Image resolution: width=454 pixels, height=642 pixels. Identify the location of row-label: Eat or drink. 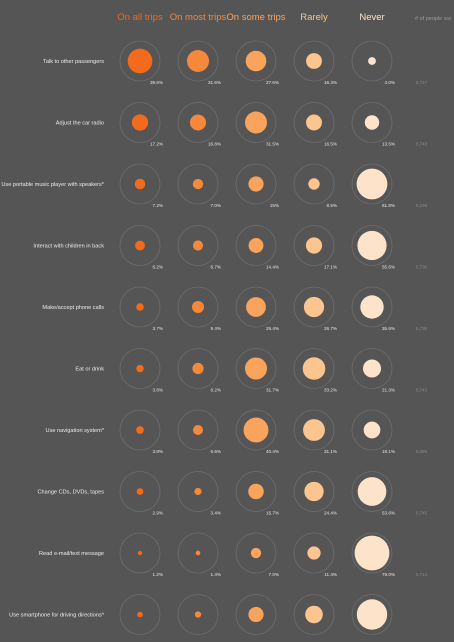
(89, 370).